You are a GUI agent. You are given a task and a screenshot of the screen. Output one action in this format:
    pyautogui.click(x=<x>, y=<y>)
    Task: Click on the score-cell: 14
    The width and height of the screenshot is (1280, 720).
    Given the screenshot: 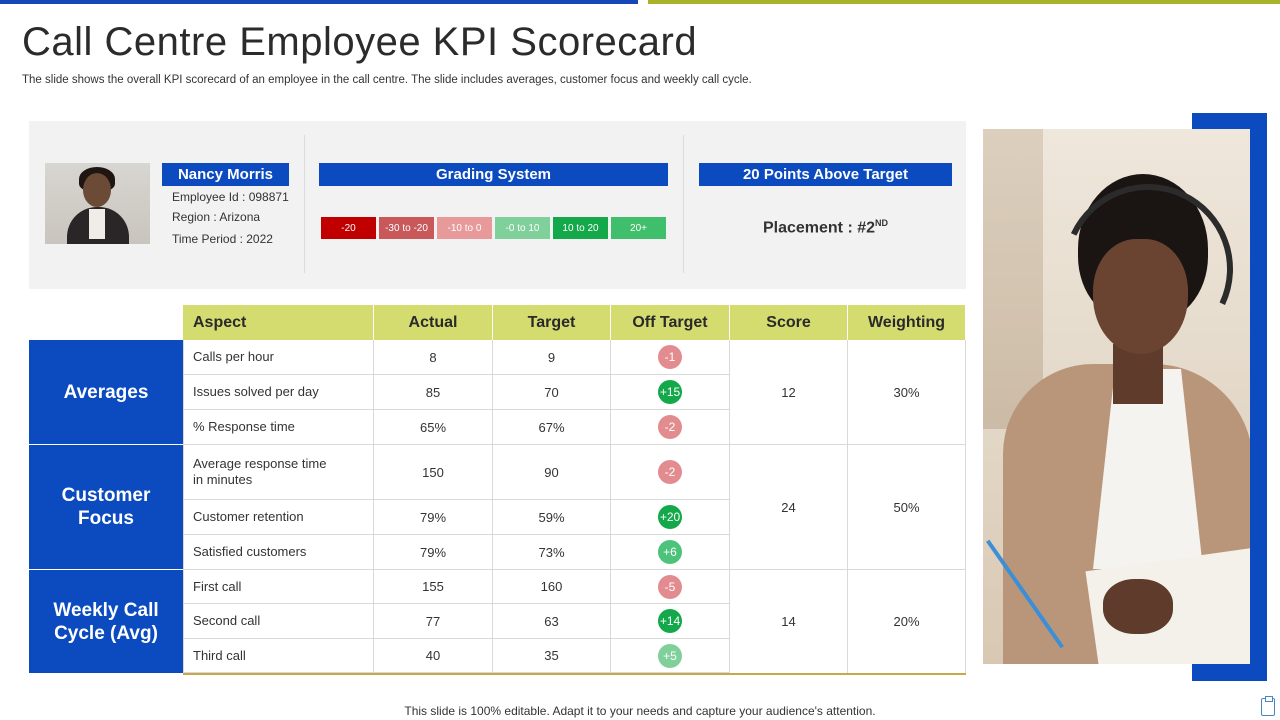 What is the action you would take?
    pyautogui.click(x=789, y=622)
    